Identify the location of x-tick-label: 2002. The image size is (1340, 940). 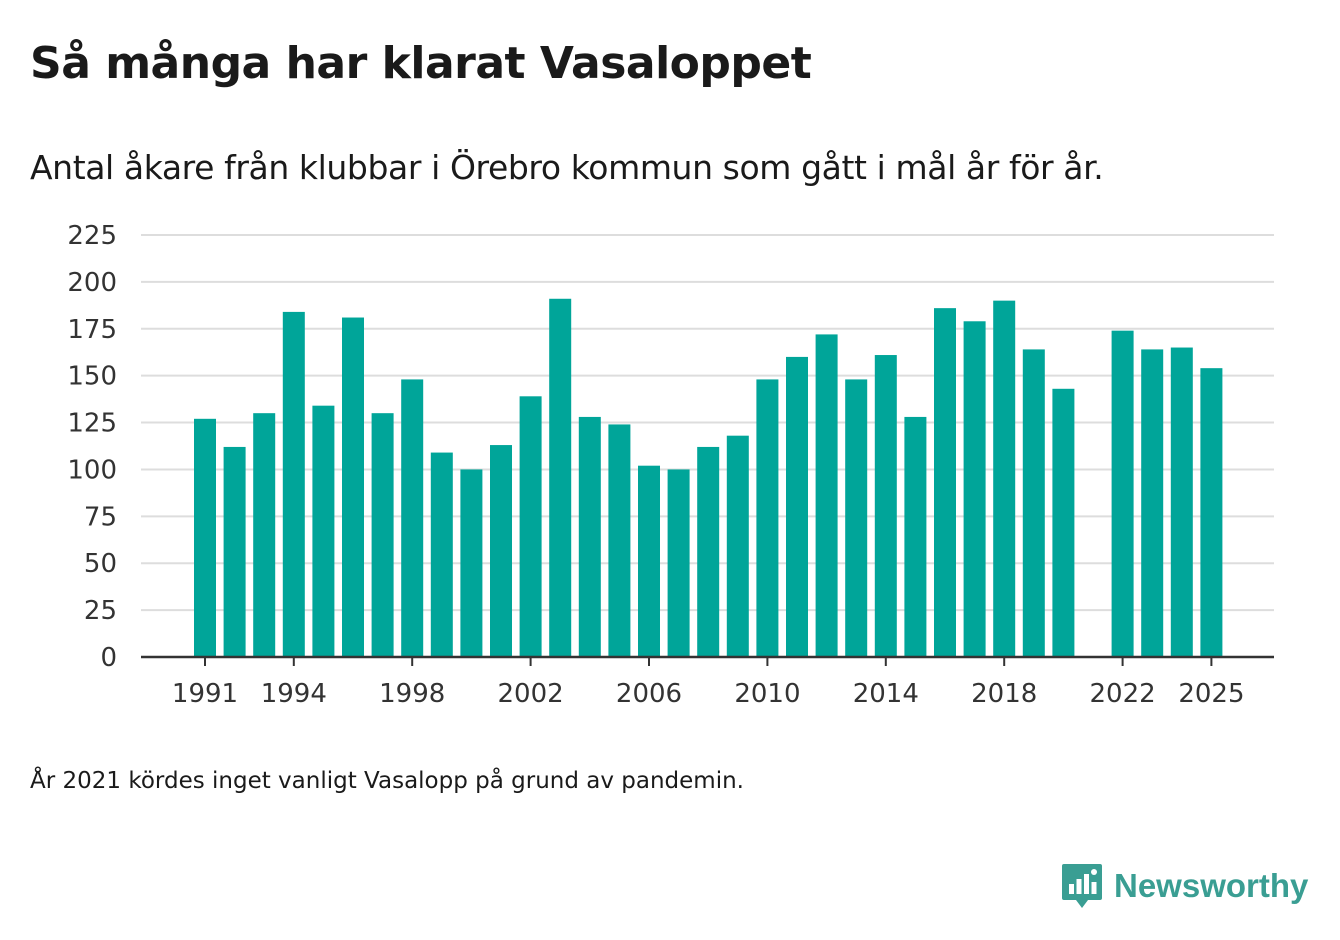
(531, 694).